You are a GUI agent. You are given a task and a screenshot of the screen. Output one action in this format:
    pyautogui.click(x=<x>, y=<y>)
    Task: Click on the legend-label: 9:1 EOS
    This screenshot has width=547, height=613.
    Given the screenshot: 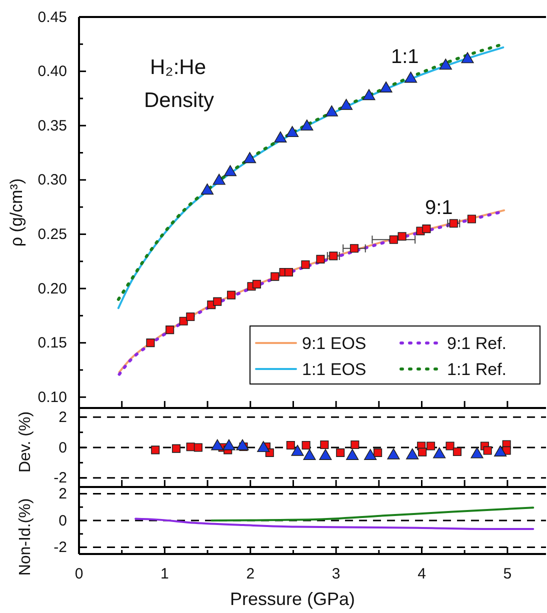 What is the action you would take?
    pyautogui.click(x=334, y=343)
    